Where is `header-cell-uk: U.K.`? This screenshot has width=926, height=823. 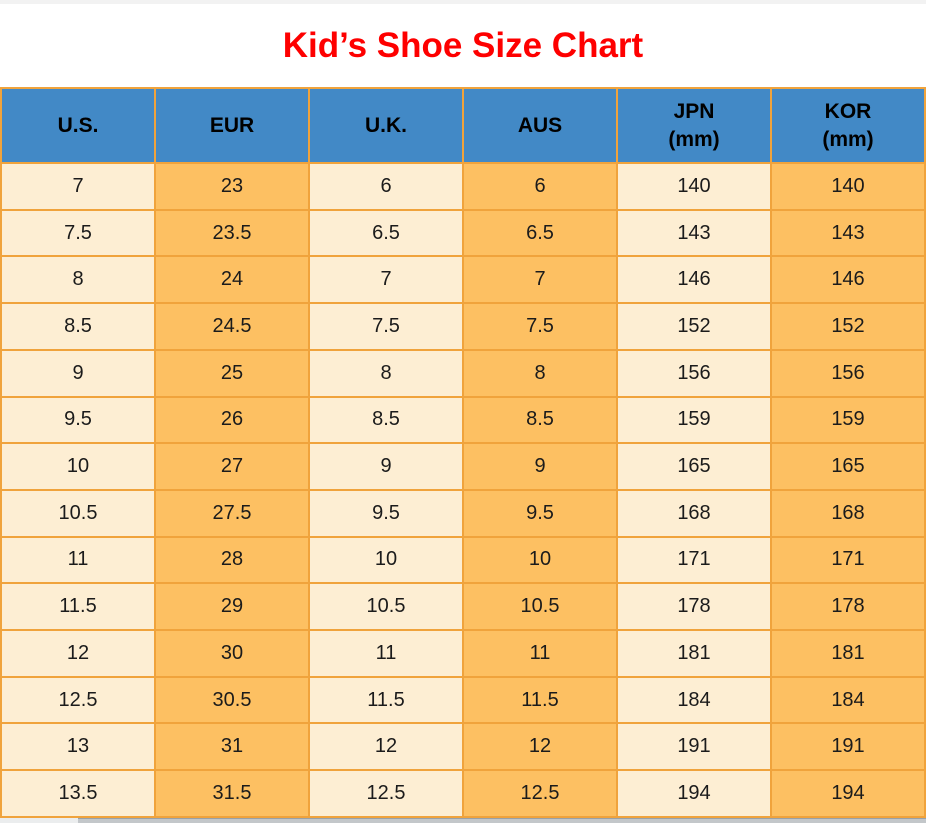 header-cell-uk: U.K. is located at coordinates (386, 125).